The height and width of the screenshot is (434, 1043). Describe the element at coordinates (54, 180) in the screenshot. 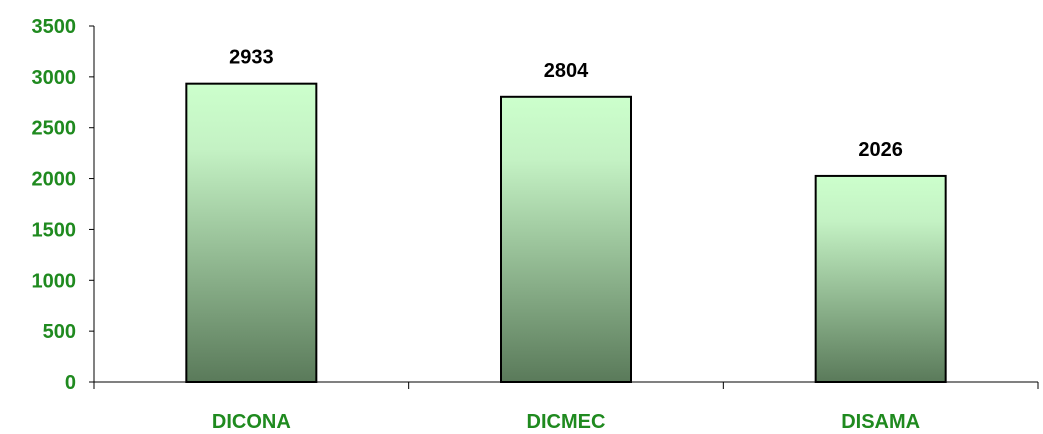

I see `y-tick-label: 2000` at that location.